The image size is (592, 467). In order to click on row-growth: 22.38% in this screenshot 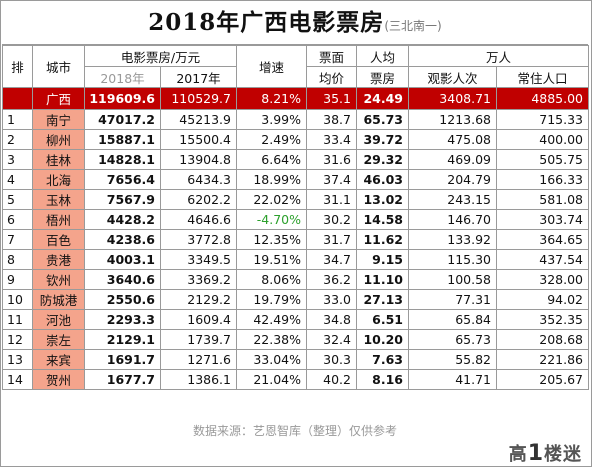, I will do `click(271, 339)`.